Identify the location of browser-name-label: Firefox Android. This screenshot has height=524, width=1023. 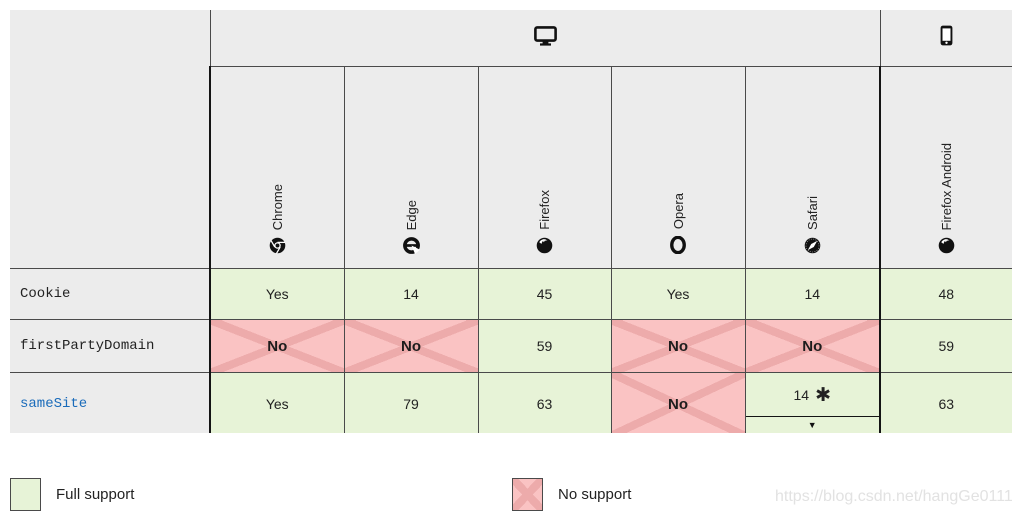
(946, 186).